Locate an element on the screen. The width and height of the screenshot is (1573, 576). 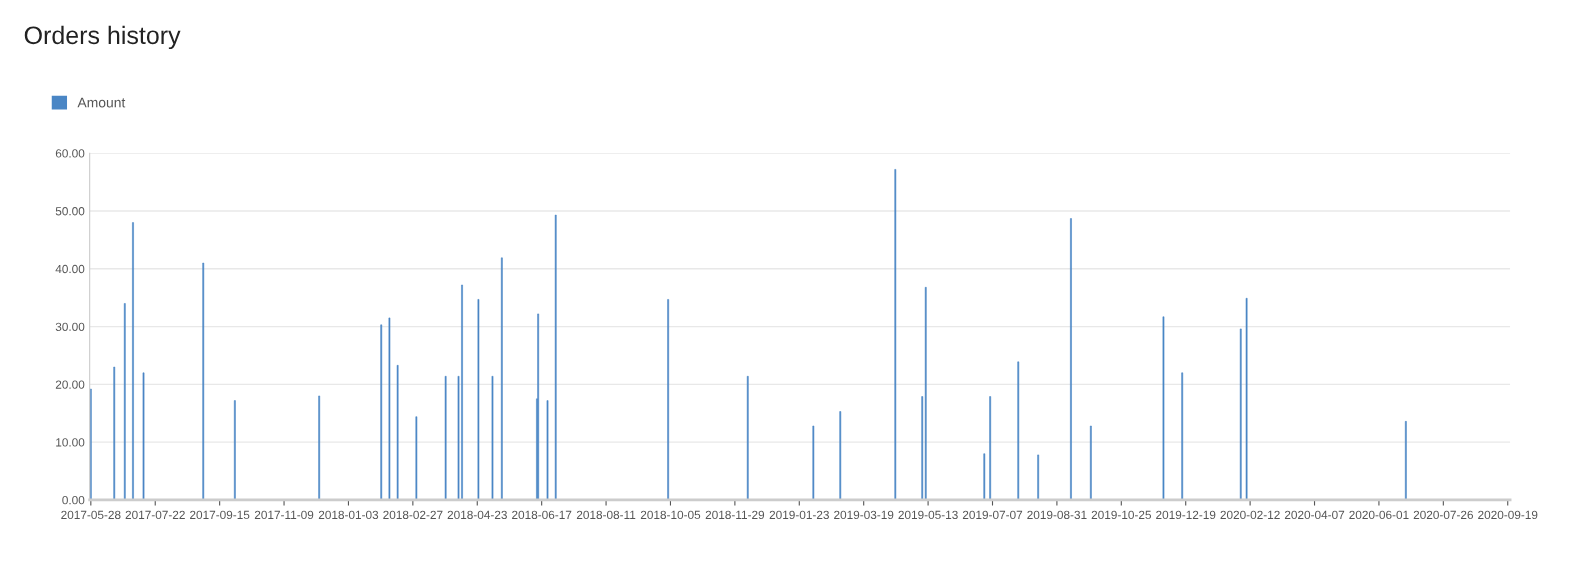
x-tick-label: 2020-09-19 is located at coordinates (1508, 515).